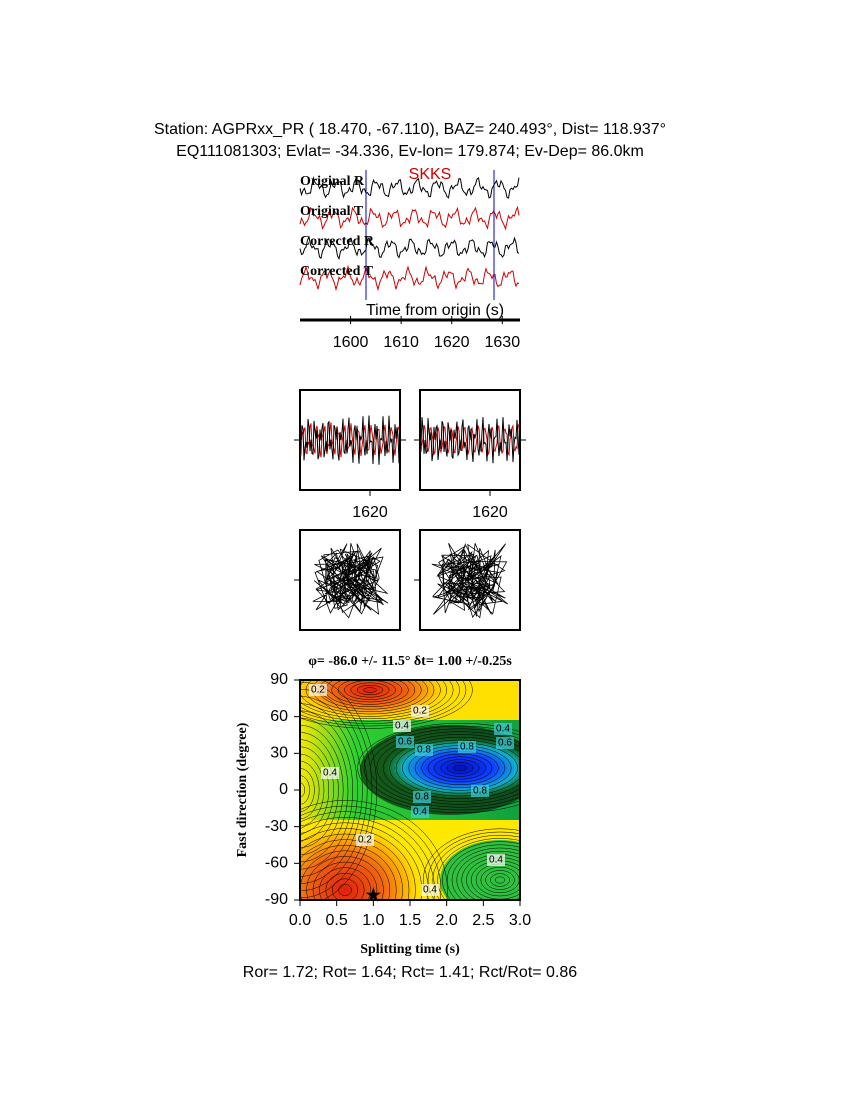  What do you see at coordinates (410, 949) in the screenshot?
I see `x-axis-label: Splitting time (s)` at bounding box center [410, 949].